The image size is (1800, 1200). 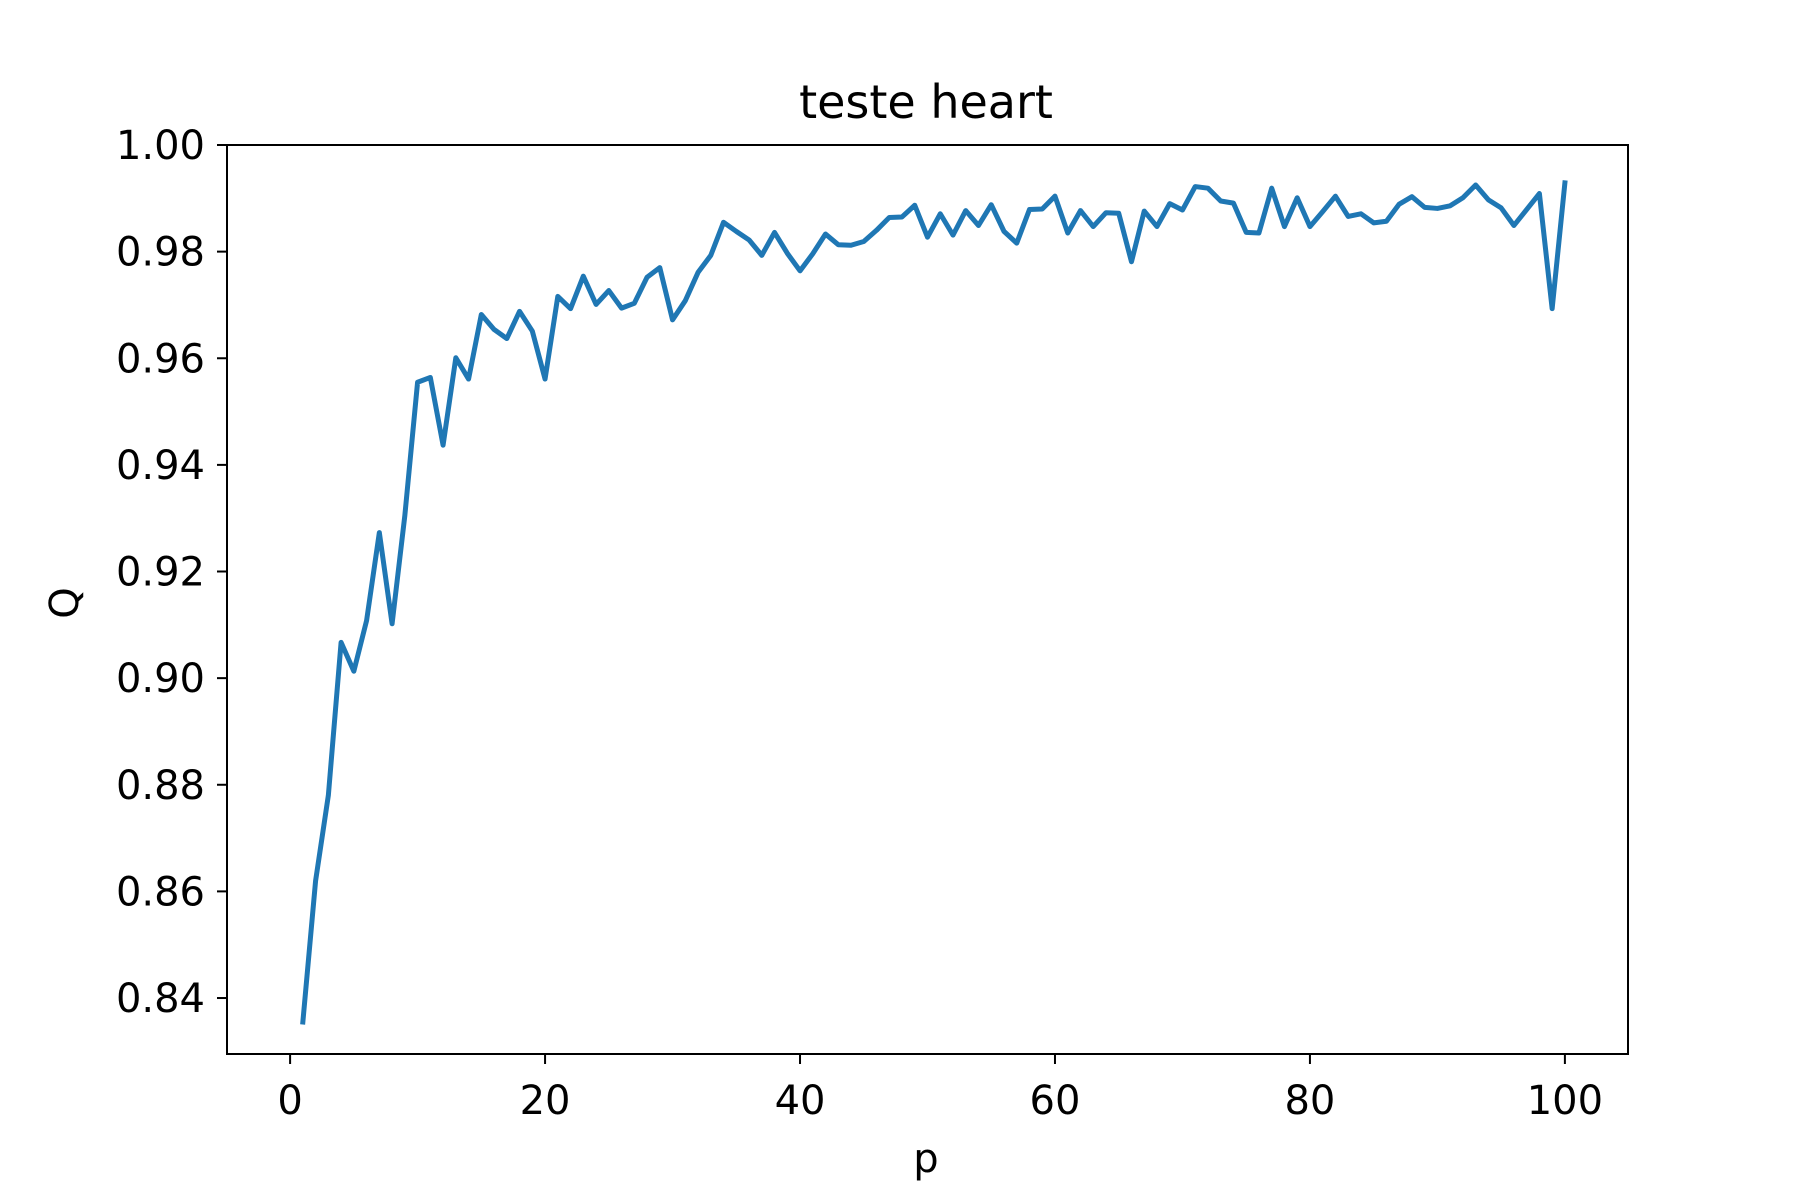 What do you see at coordinates (160, 573) in the screenshot?
I see `y-tick-label: 0.92` at bounding box center [160, 573].